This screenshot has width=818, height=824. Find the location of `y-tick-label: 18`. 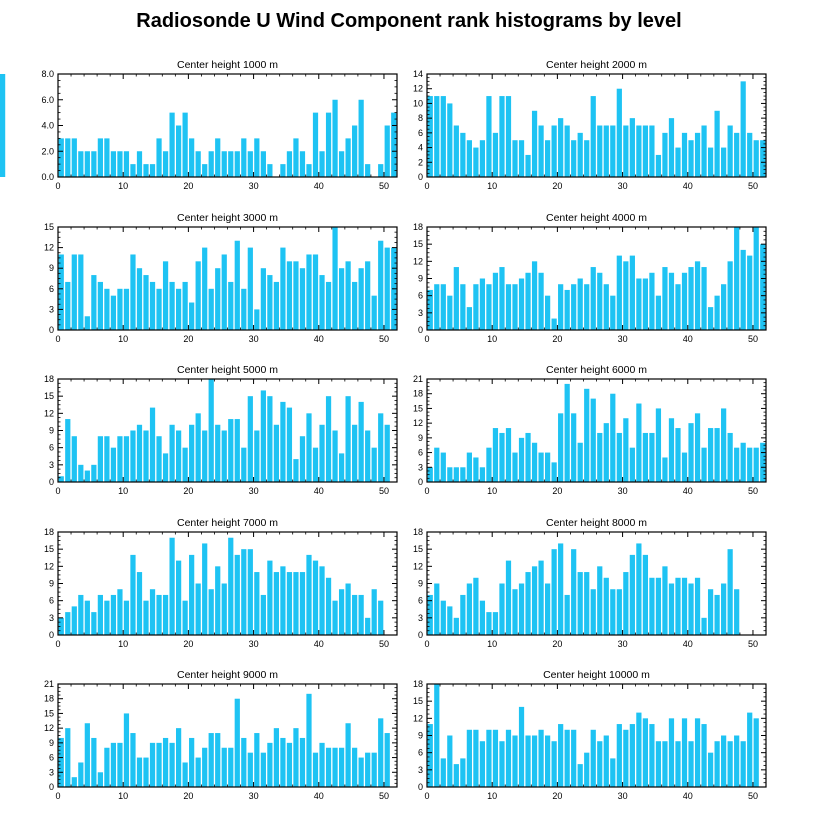

y-tick-label: 18 is located at coordinates (49, 532).